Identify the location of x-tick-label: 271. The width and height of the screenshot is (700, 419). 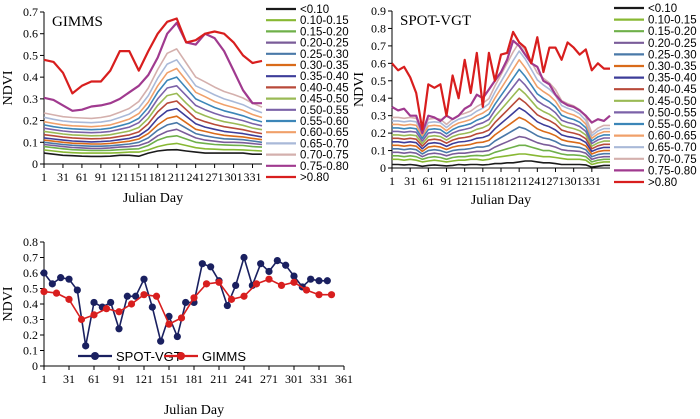
(269, 379).